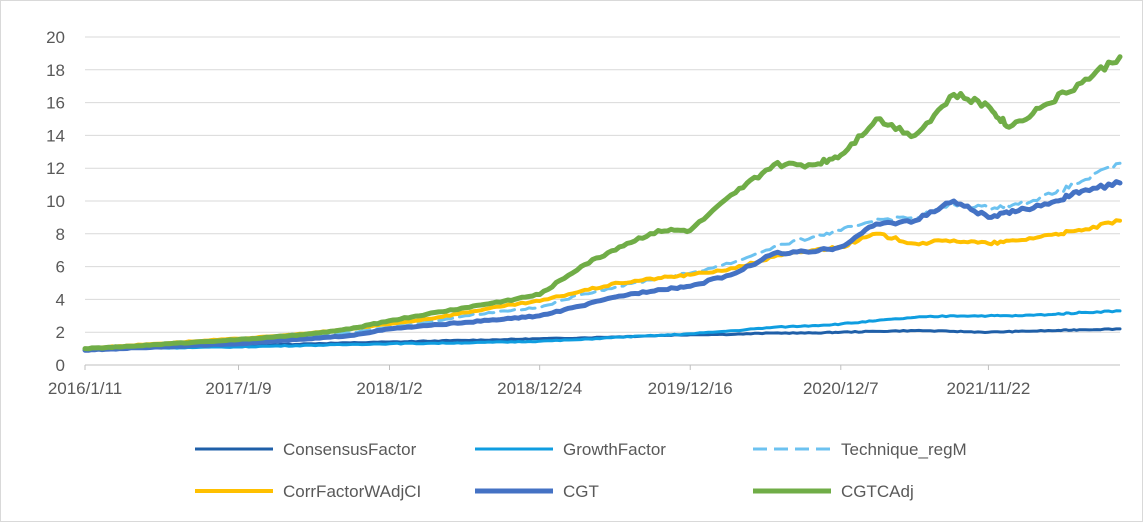  I want to click on legend-label: Technique_regM, so click(904, 449).